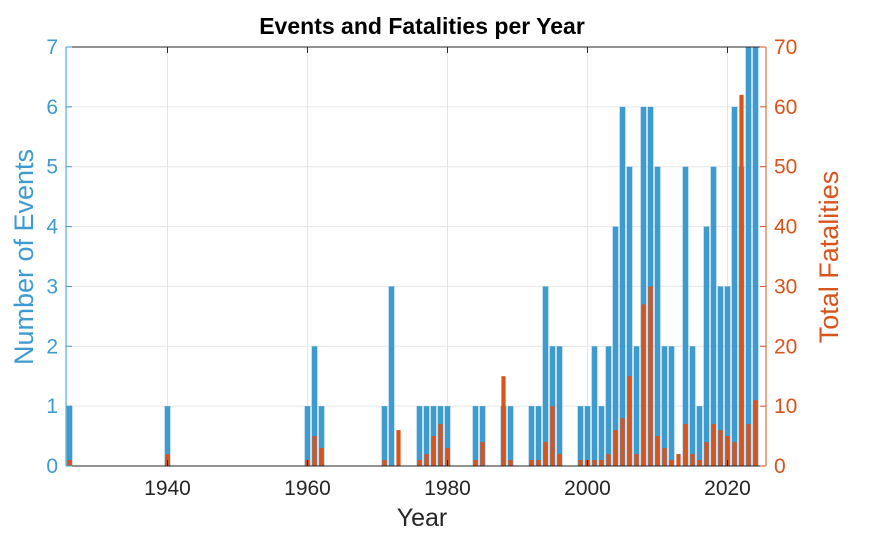 The width and height of the screenshot is (874, 542). I want to click on fatalities-bar-2013, so click(678, 460).